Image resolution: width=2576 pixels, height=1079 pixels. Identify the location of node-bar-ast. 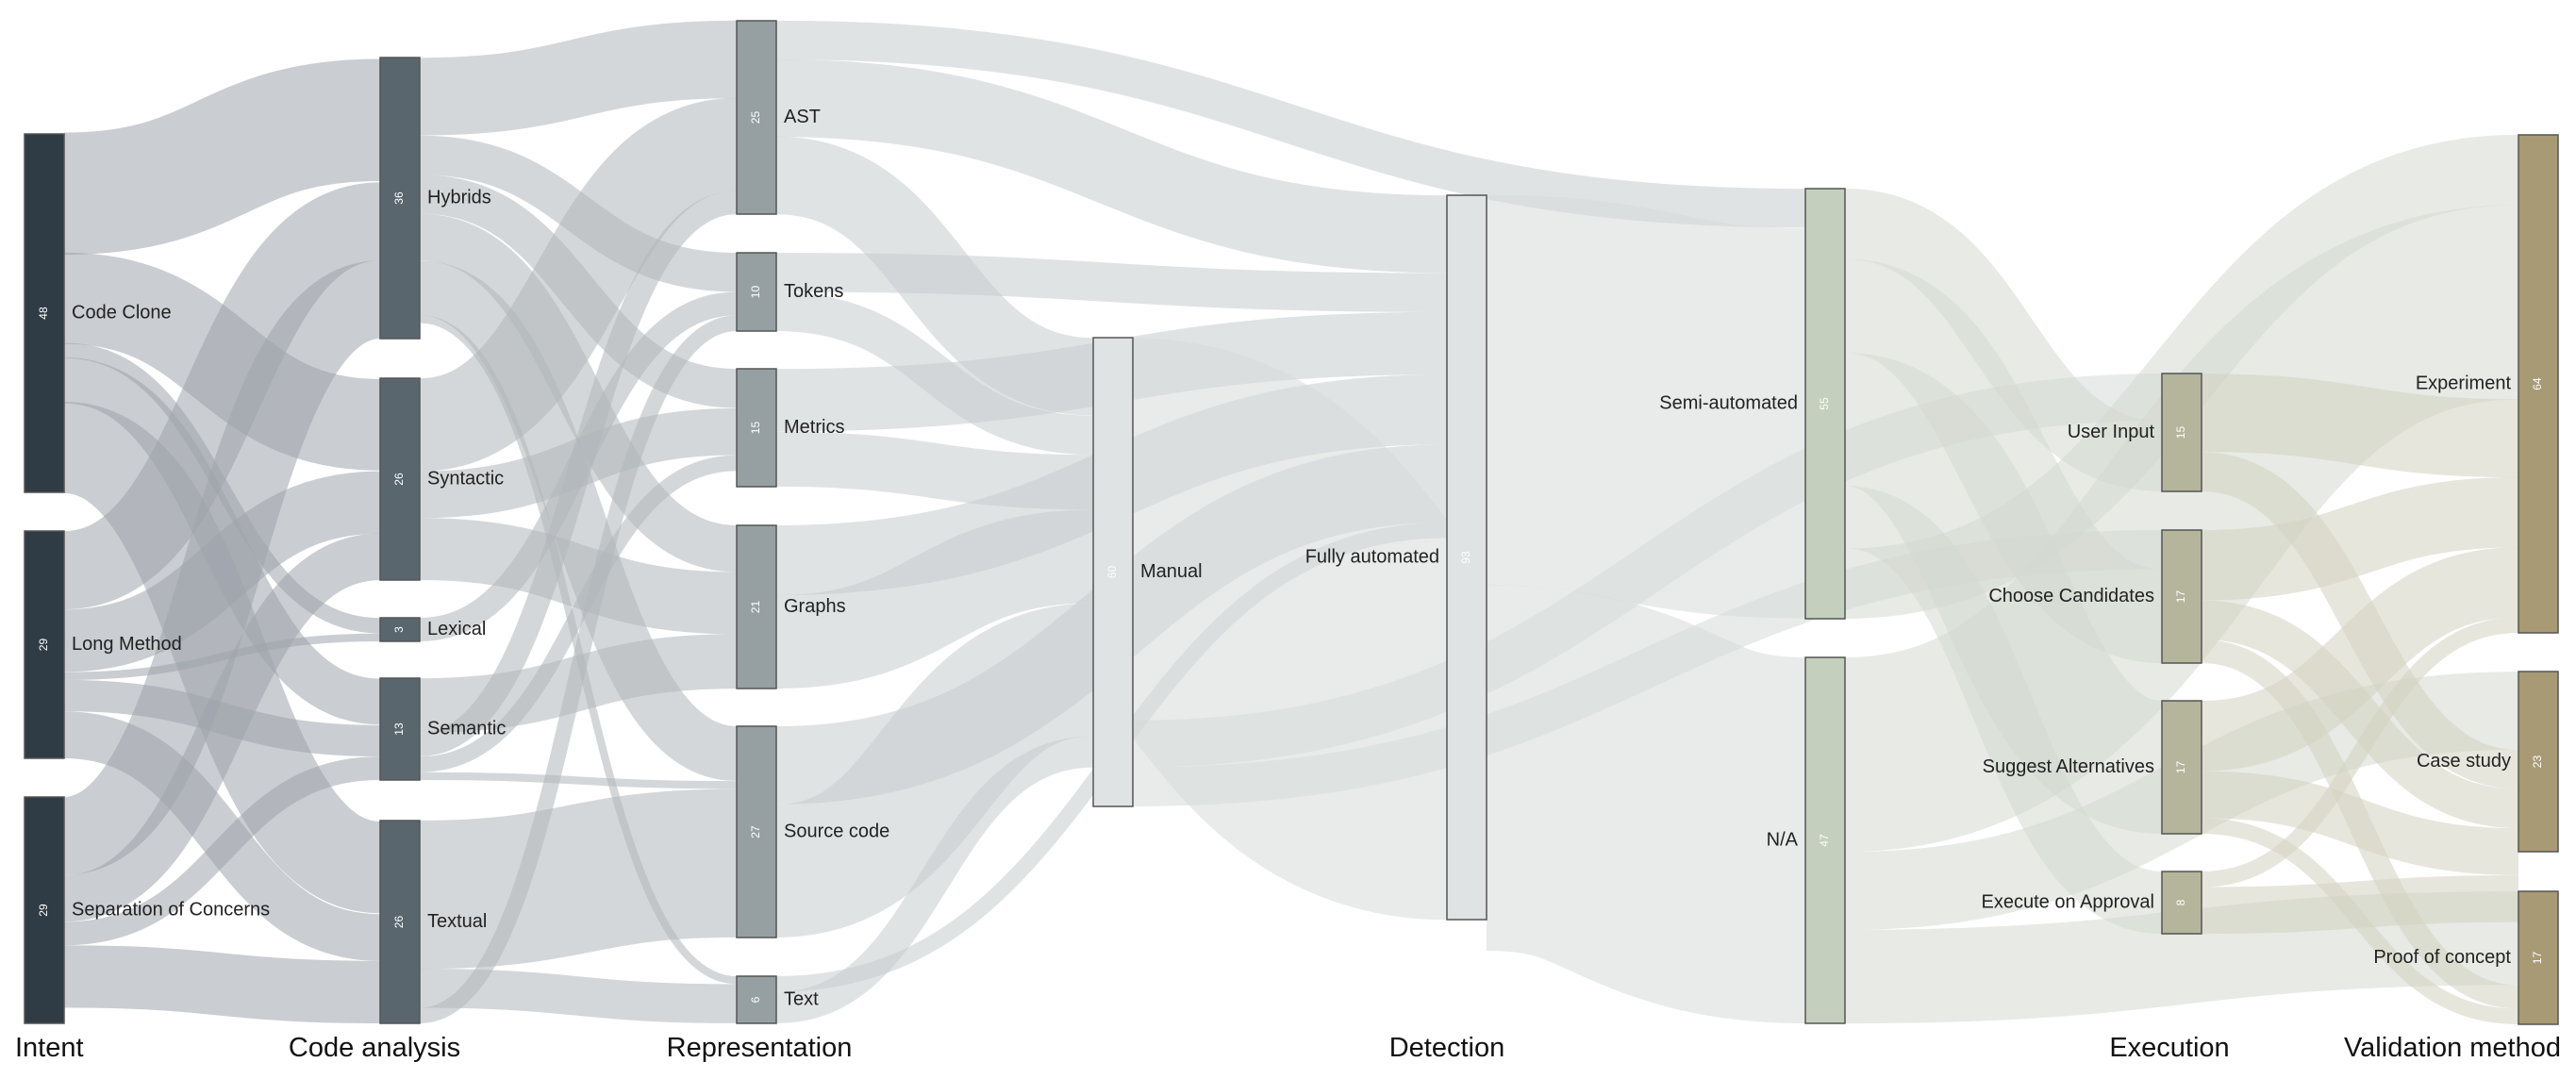
(756, 118).